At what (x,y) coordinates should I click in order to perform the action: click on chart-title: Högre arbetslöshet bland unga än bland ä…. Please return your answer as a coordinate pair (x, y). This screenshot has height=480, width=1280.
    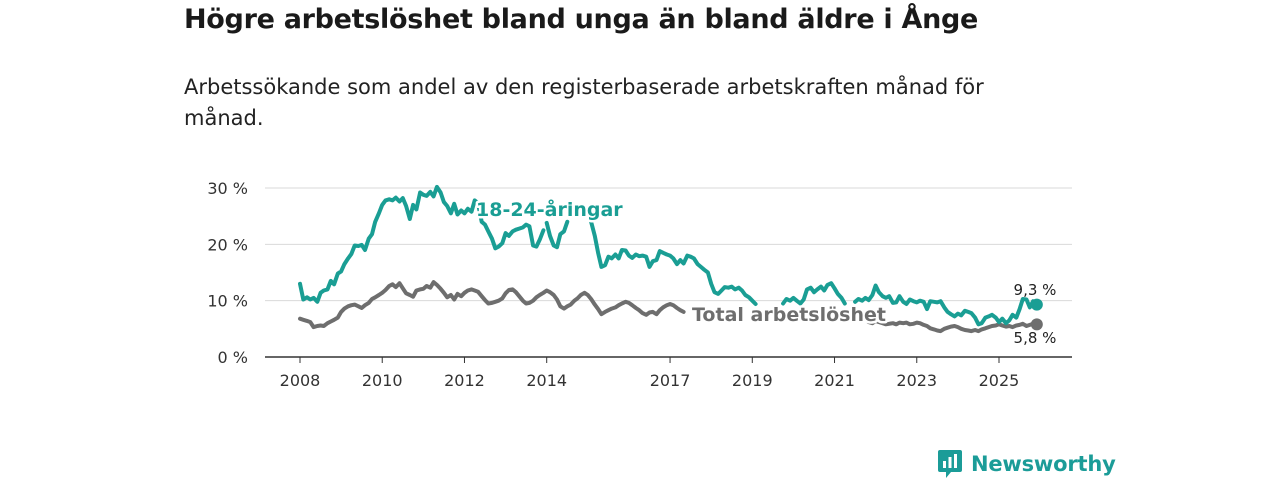
    Looking at the image, I should click on (581, 19).